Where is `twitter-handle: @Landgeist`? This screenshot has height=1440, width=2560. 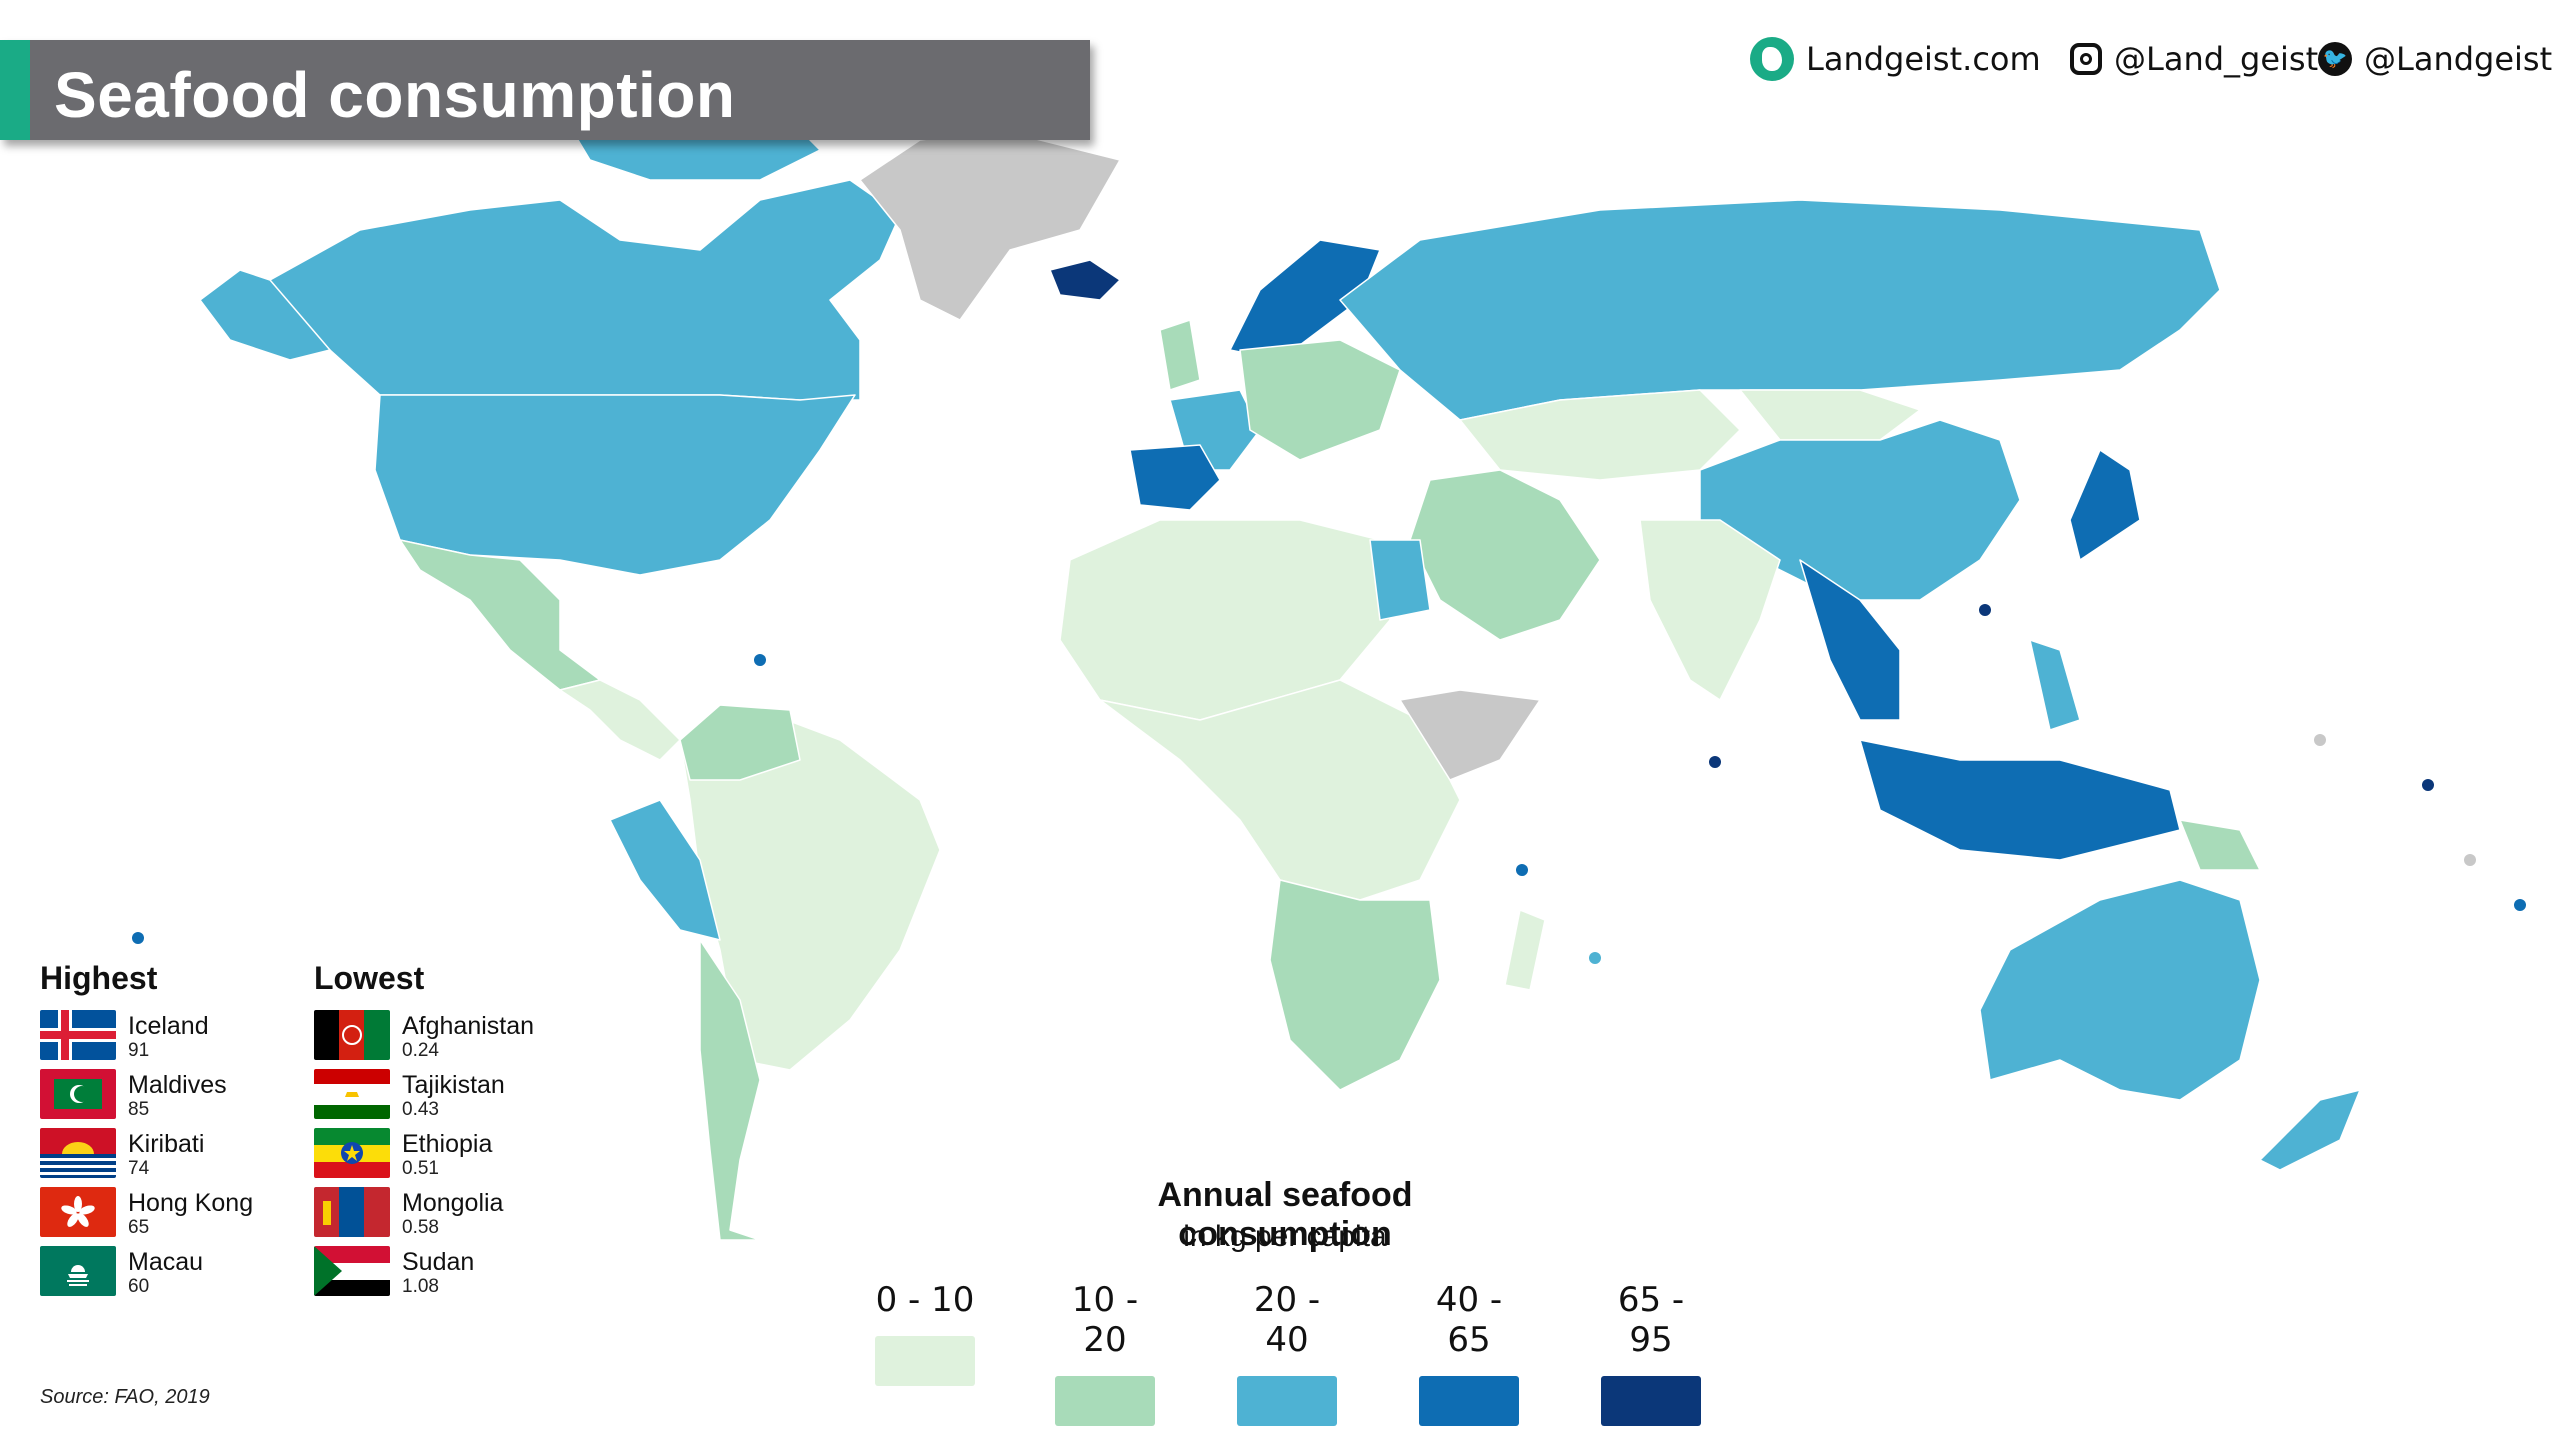
twitter-handle: @Landgeist is located at coordinates (2458, 59).